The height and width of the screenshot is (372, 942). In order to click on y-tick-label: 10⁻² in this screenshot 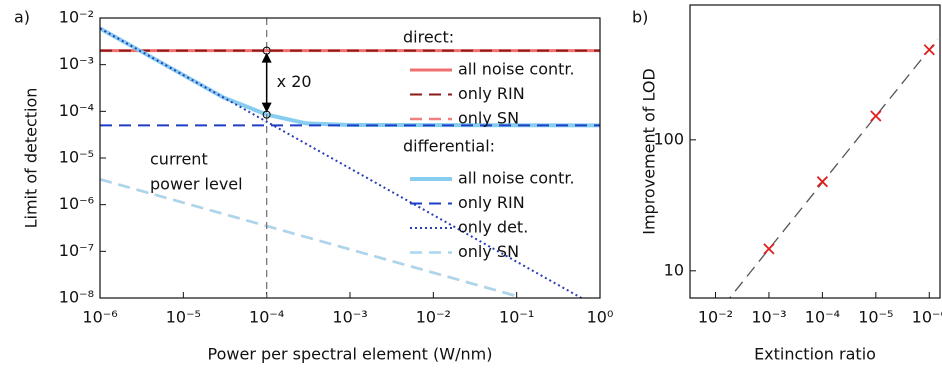, I will do `click(76, 17)`.